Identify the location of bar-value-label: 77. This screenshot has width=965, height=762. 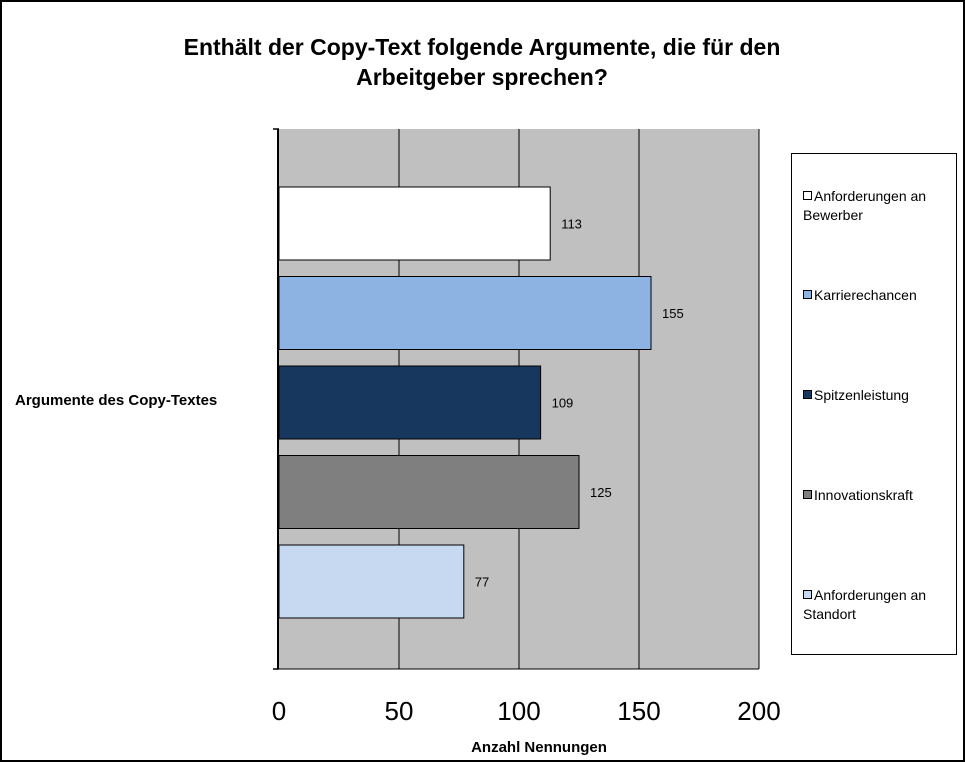
(482, 582).